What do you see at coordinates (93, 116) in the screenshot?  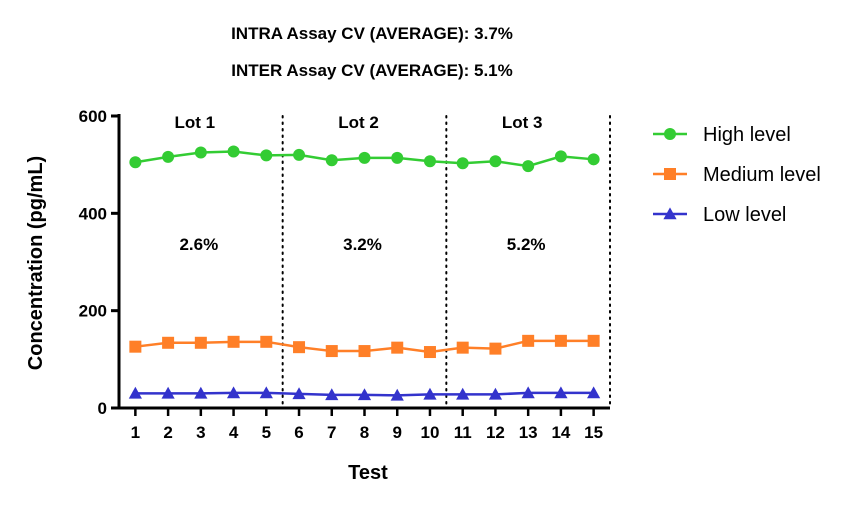 I see `y-tick-label-600: 600` at bounding box center [93, 116].